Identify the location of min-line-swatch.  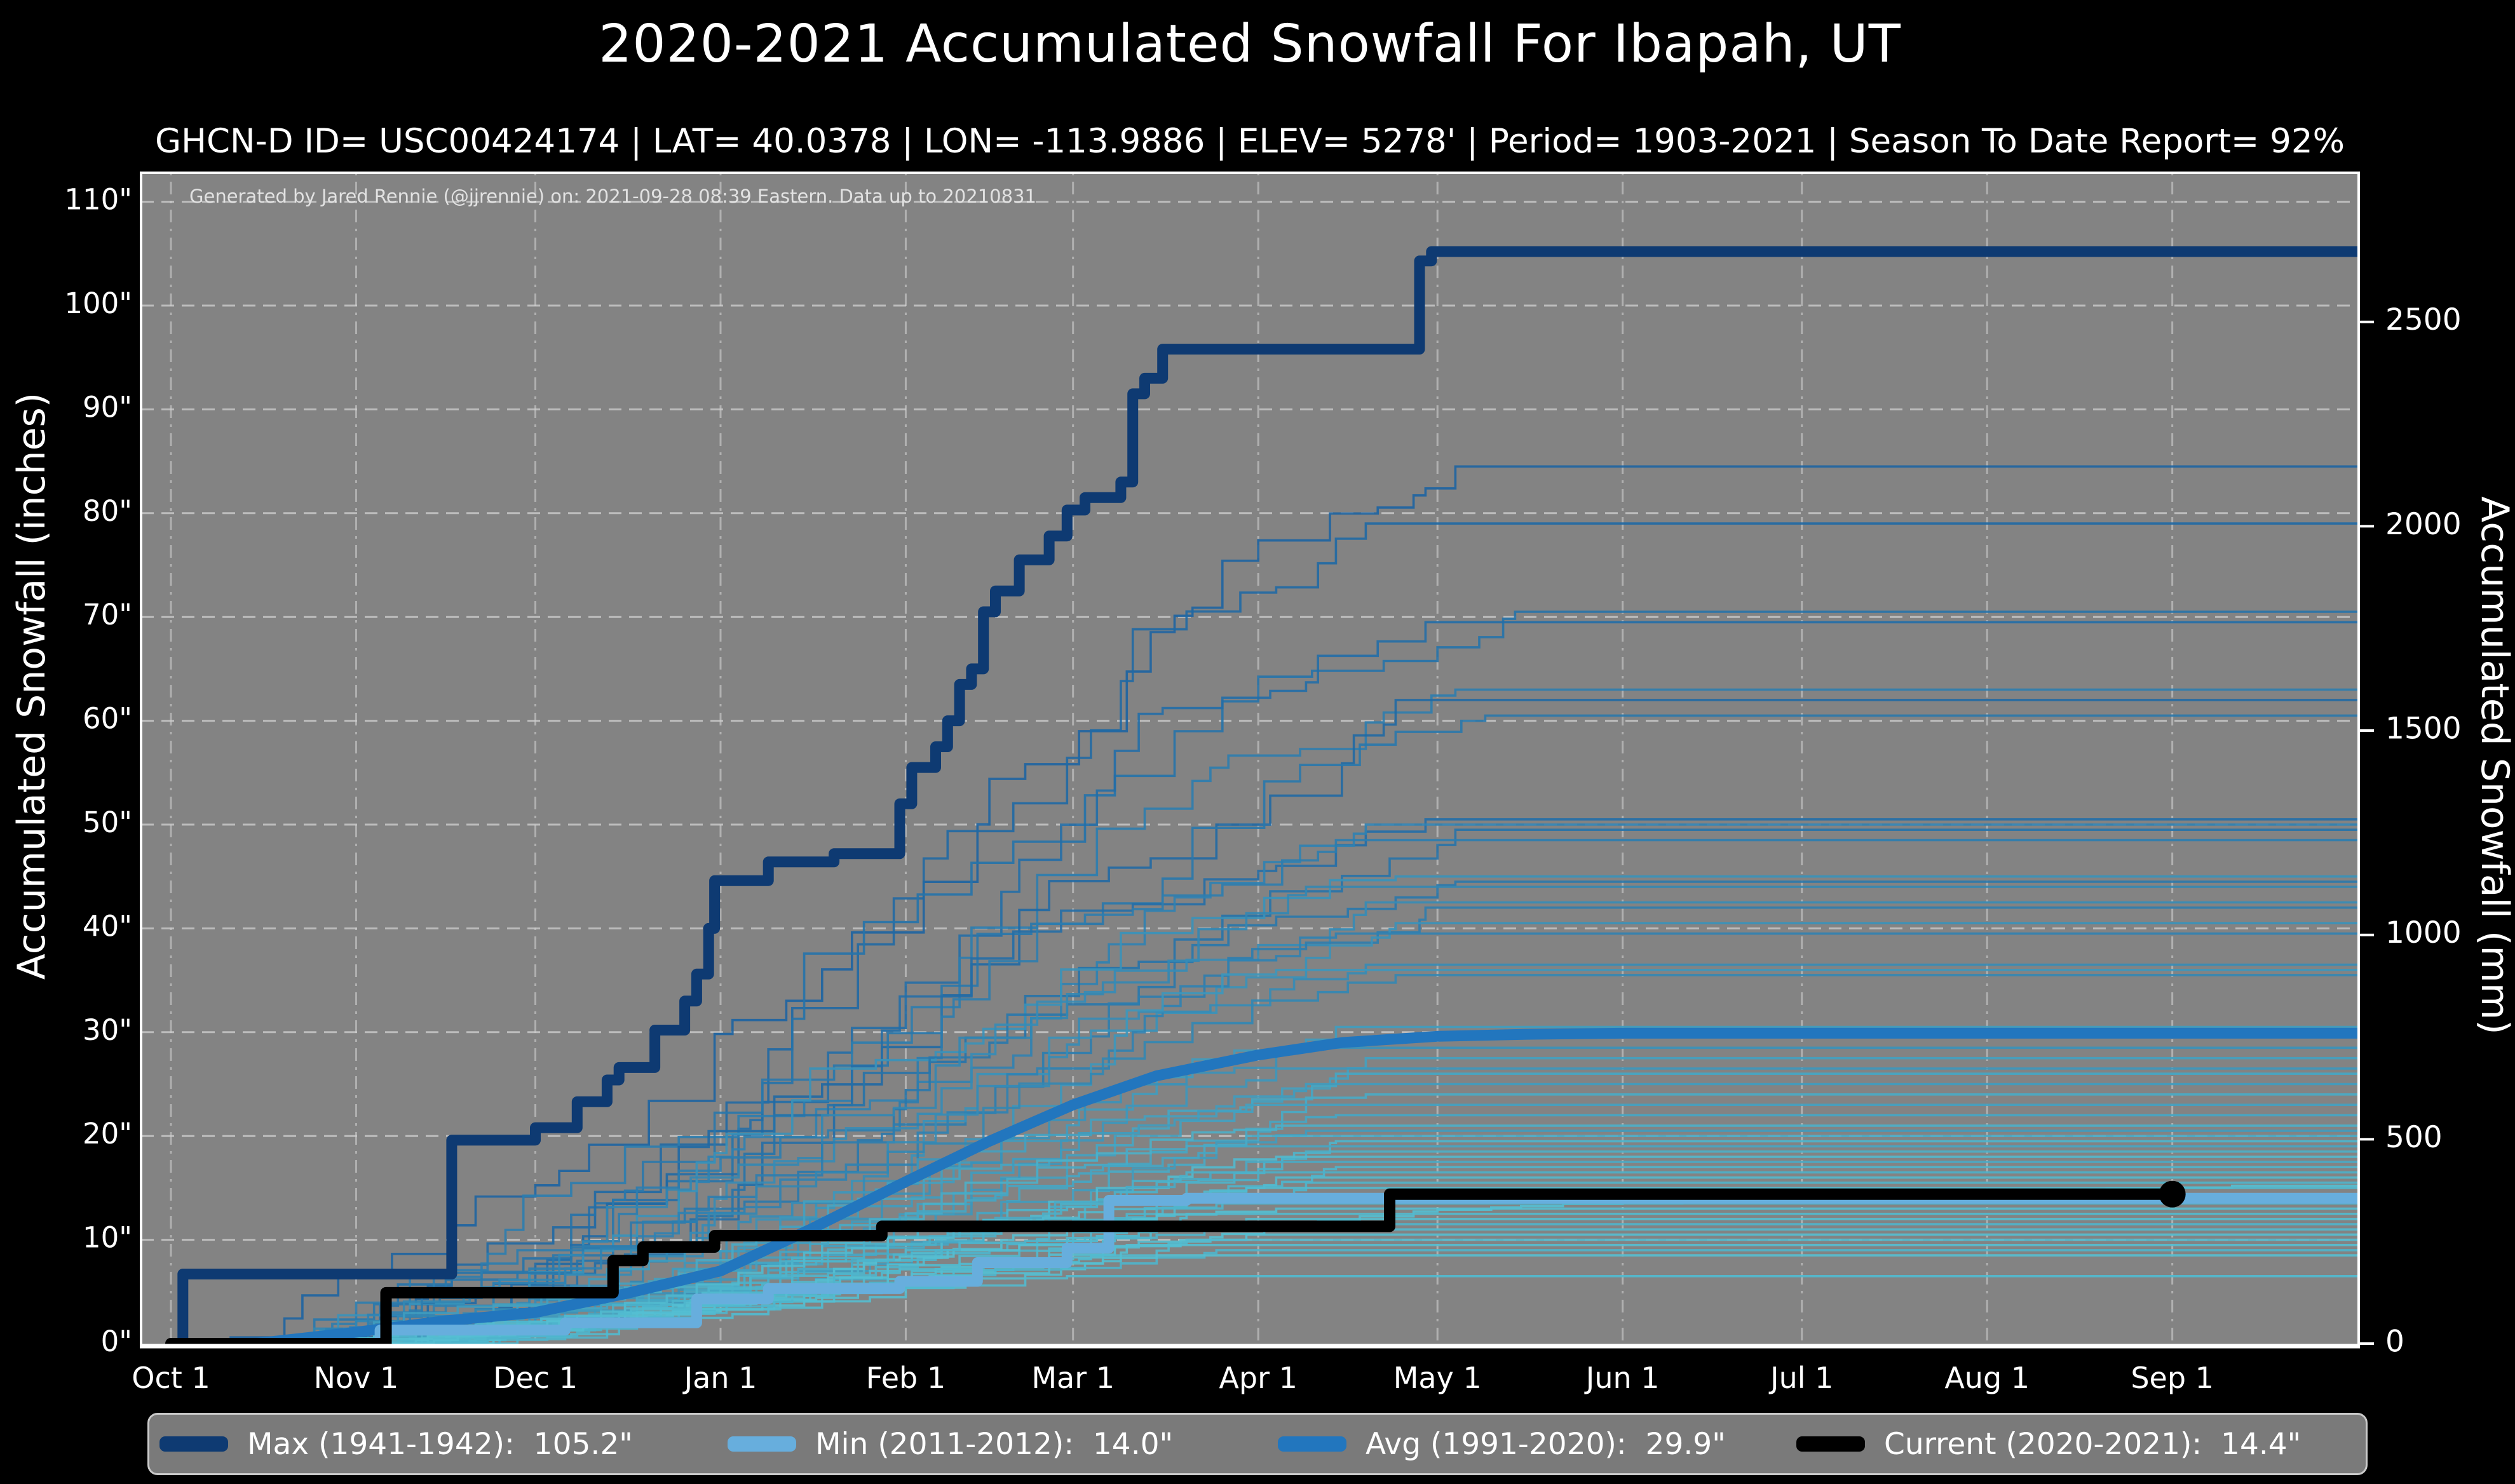
(762, 1444).